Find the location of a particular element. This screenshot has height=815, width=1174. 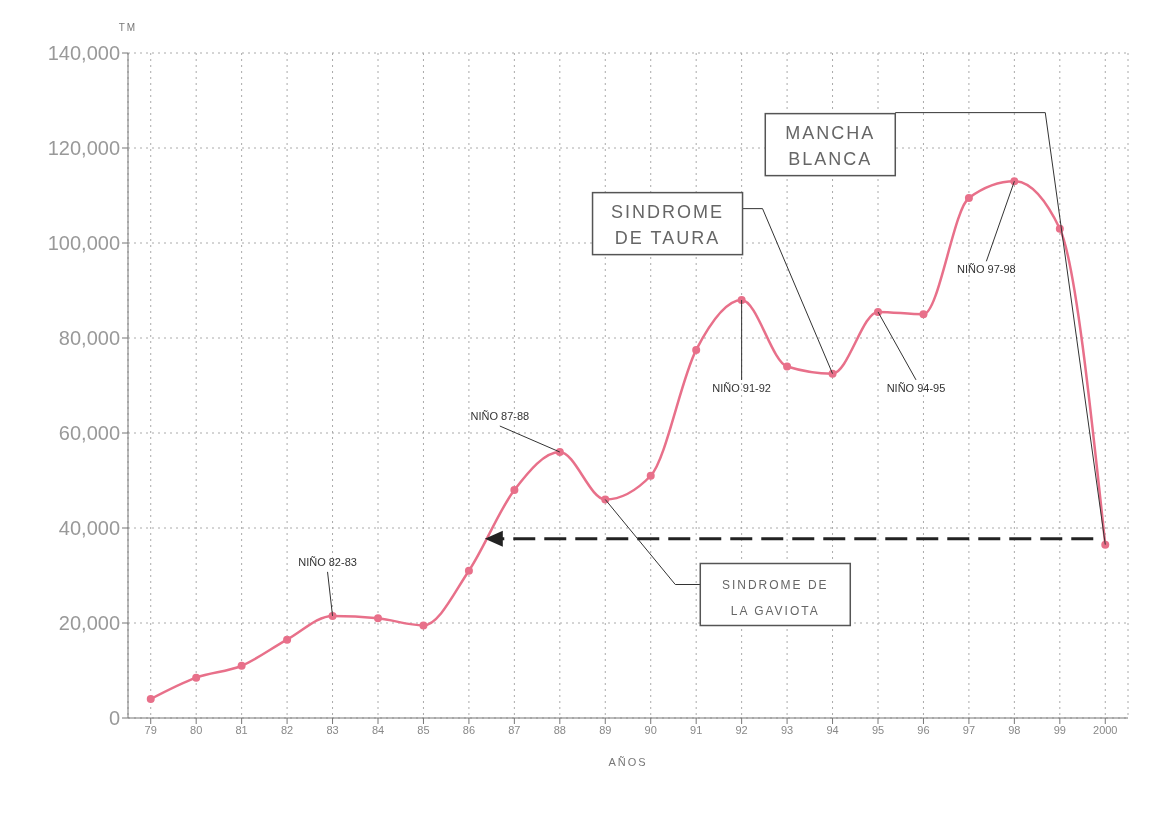

y-axis-title: TM is located at coordinates (128, 27).